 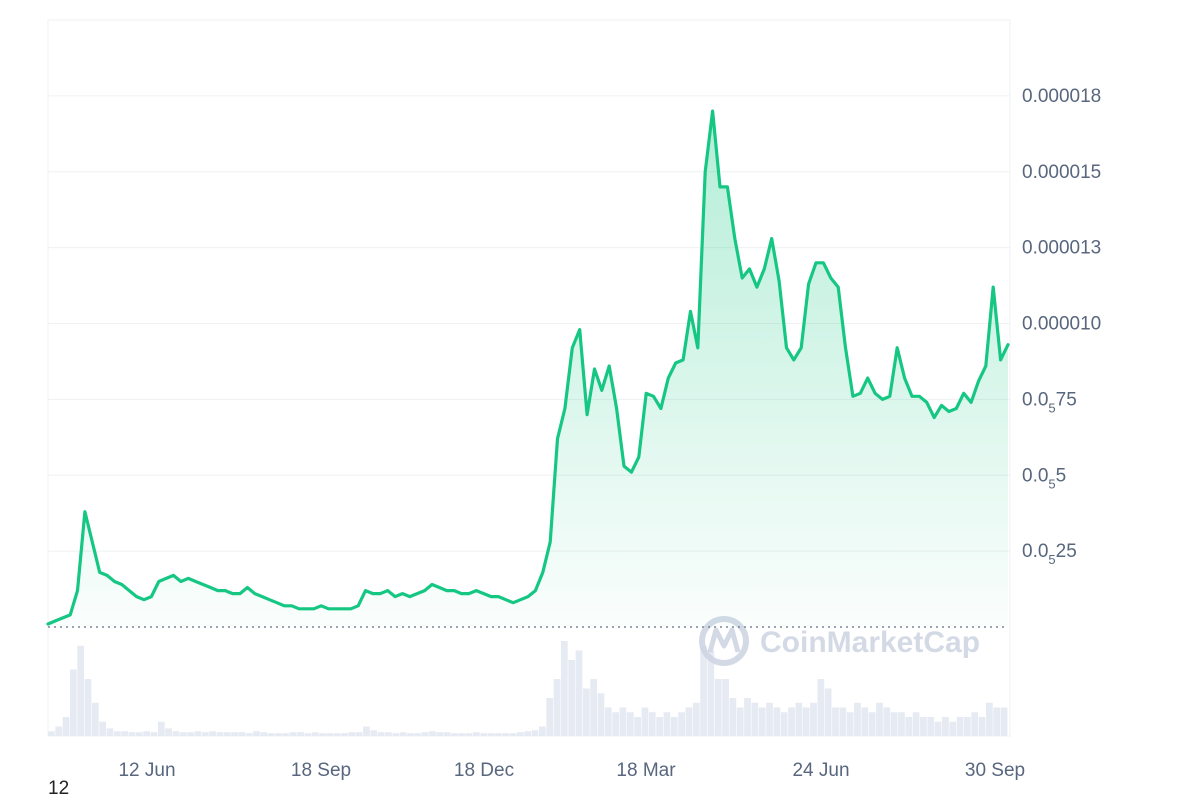 What do you see at coordinates (1049, 554) in the screenshot?
I see `y-tick-label-0: 0.0525` at bounding box center [1049, 554].